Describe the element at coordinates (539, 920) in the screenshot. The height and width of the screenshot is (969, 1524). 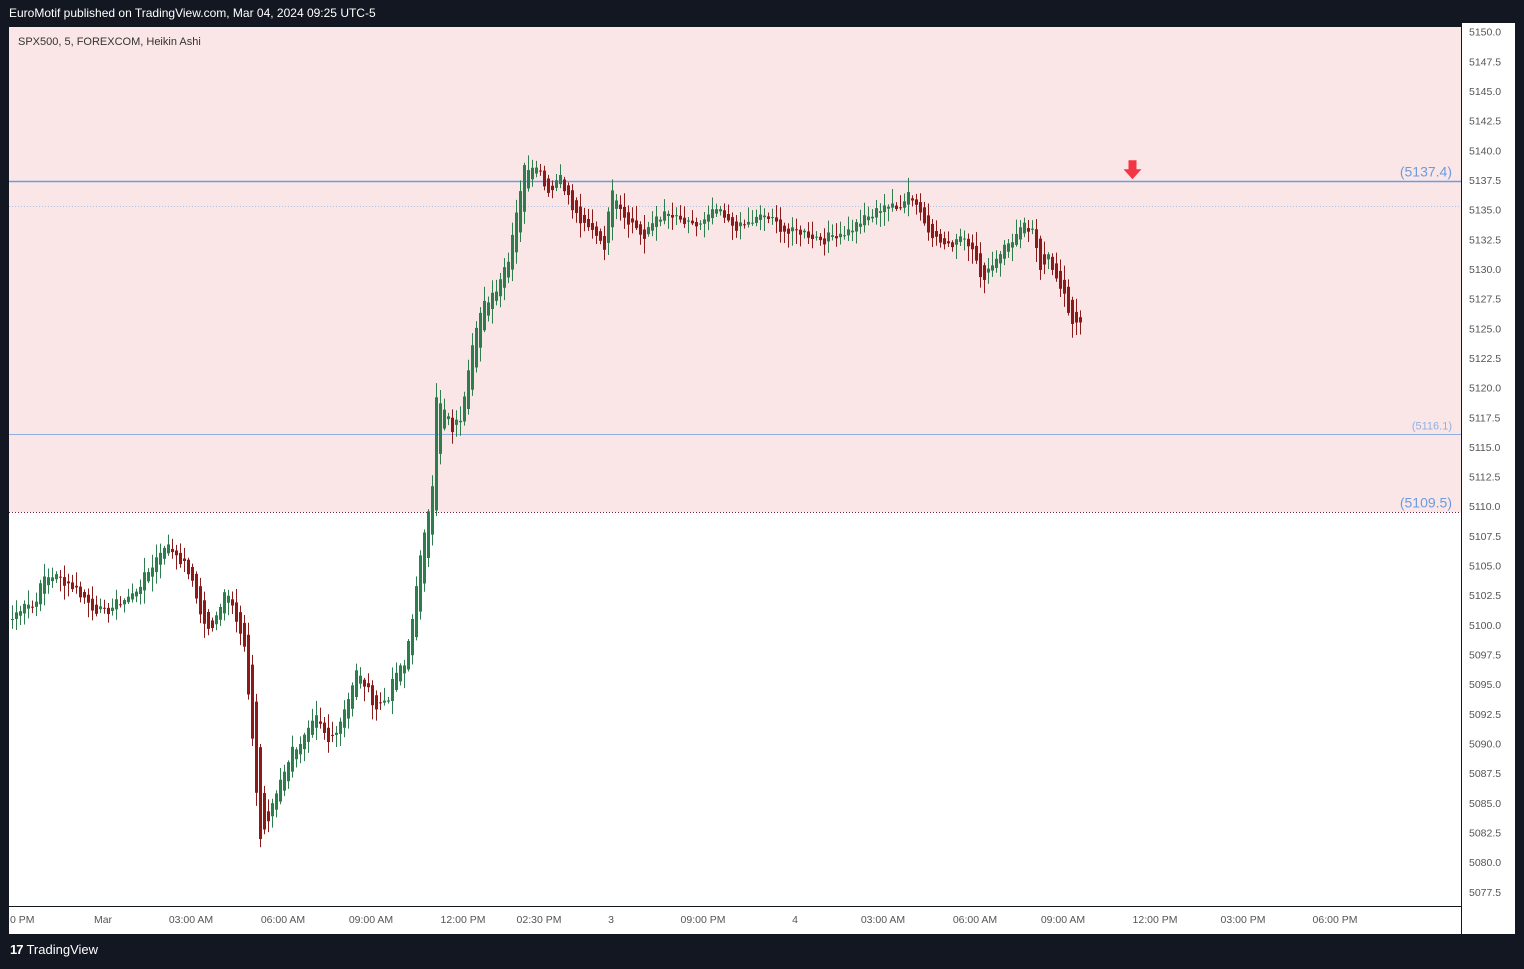
I see `time-tick-label: 02:30 PM` at that location.